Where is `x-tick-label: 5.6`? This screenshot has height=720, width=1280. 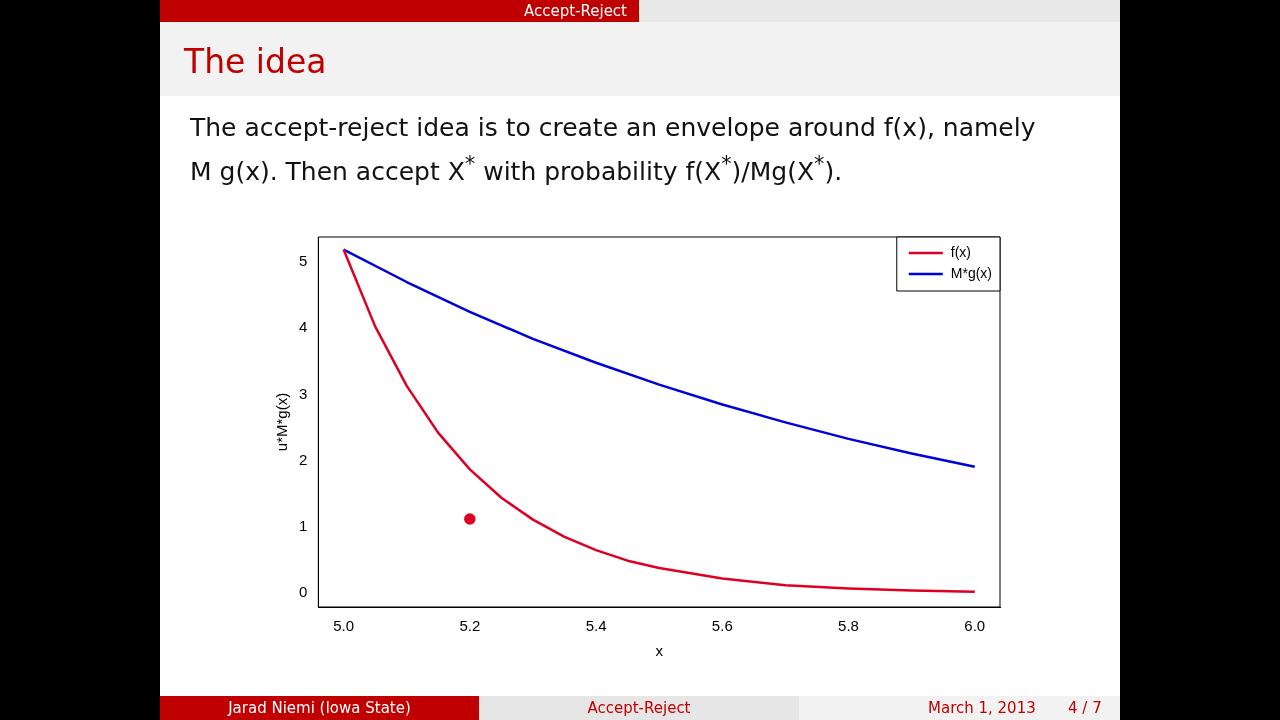
x-tick-label: 5.6 is located at coordinates (722, 626).